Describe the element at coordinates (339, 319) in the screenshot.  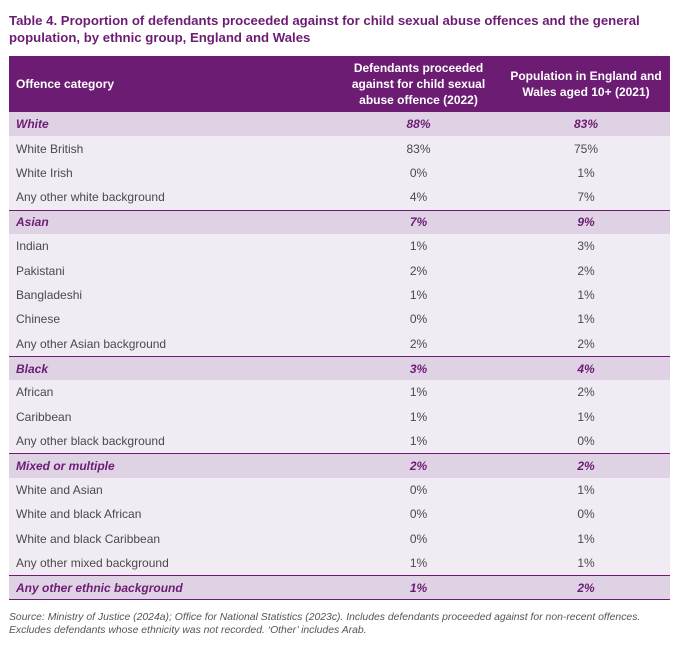
I see `table-row: Chinese 0% 1%` at that location.